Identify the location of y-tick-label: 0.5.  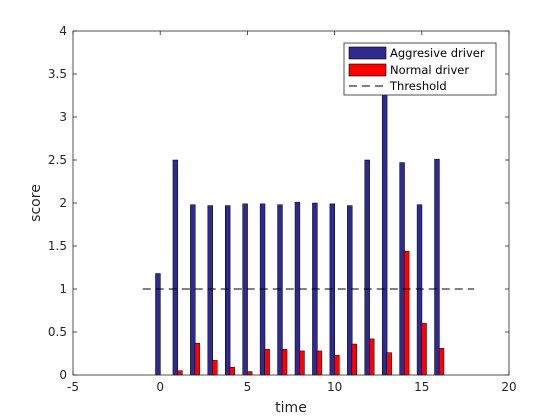
(57, 332).